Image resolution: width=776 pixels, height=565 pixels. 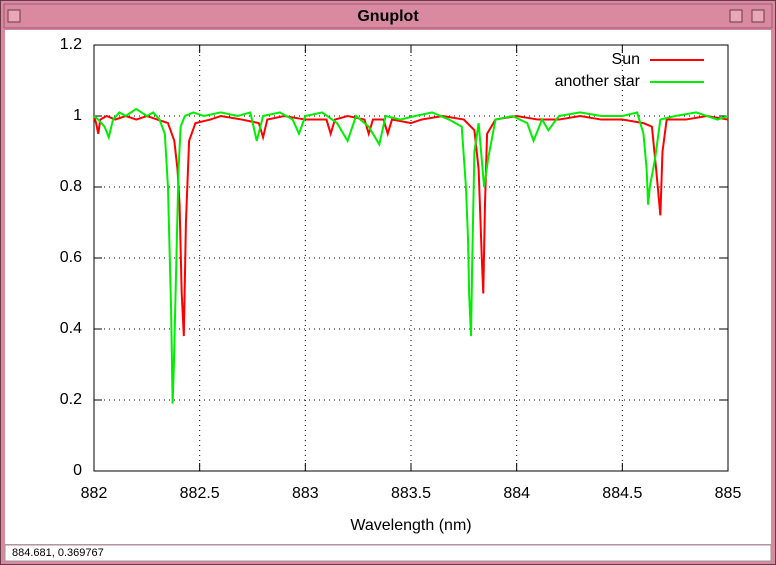 What do you see at coordinates (71, 186) in the screenshot?
I see `y-tick-label: 0.8` at bounding box center [71, 186].